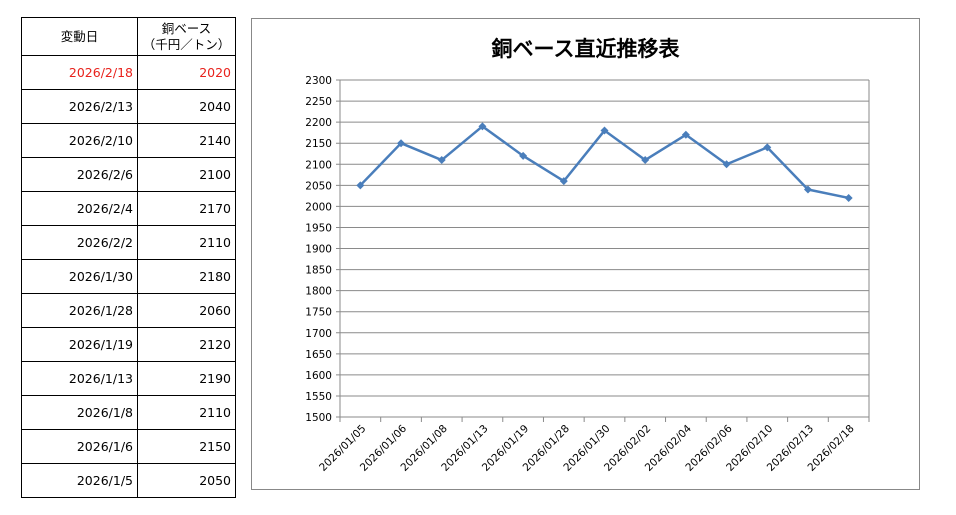 Image resolution: width=956 pixels, height=515 pixels. What do you see at coordinates (79, 208) in the screenshot?
I see `date-cell: 2026/2/4` at bounding box center [79, 208].